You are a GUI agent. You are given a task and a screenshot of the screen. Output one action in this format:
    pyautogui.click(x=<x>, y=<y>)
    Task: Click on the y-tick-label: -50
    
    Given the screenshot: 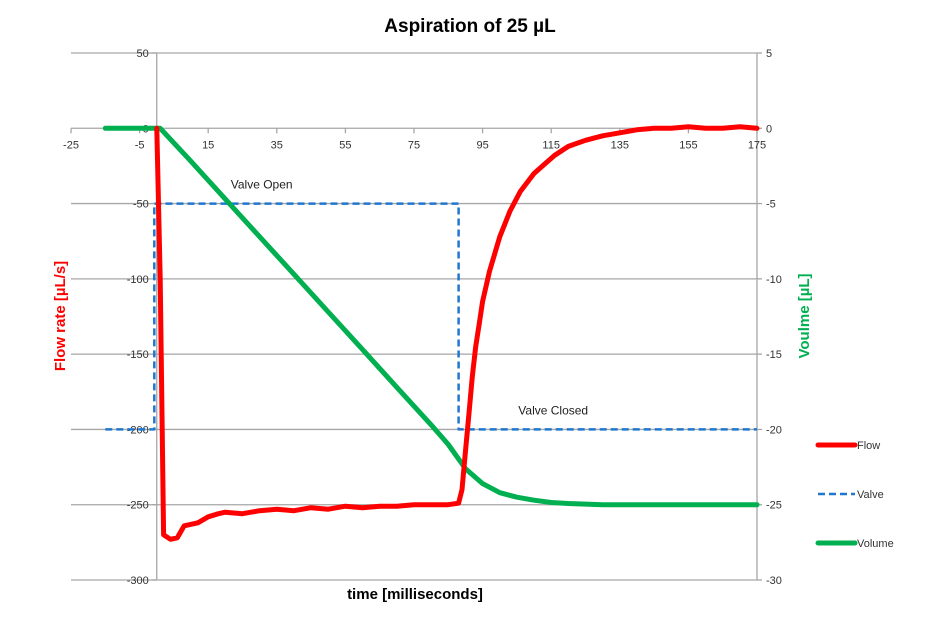 What is the action you would take?
    pyautogui.click(x=141, y=205)
    